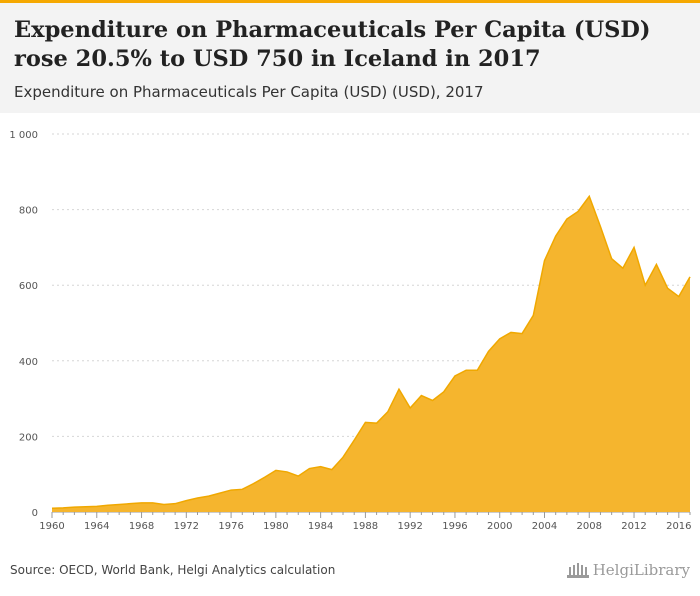 This screenshot has width=700, height=596. What do you see at coordinates (409, 526) in the screenshot?
I see `x-tick-label: 1992` at bounding box center [409, 526].